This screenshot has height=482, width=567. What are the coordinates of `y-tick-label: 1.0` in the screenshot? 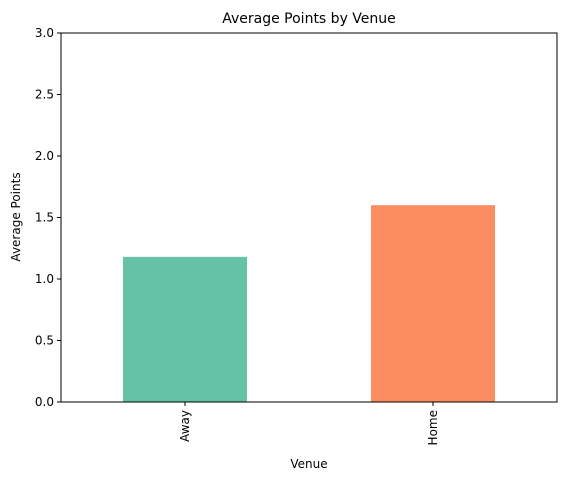 It's located at (44, 279).